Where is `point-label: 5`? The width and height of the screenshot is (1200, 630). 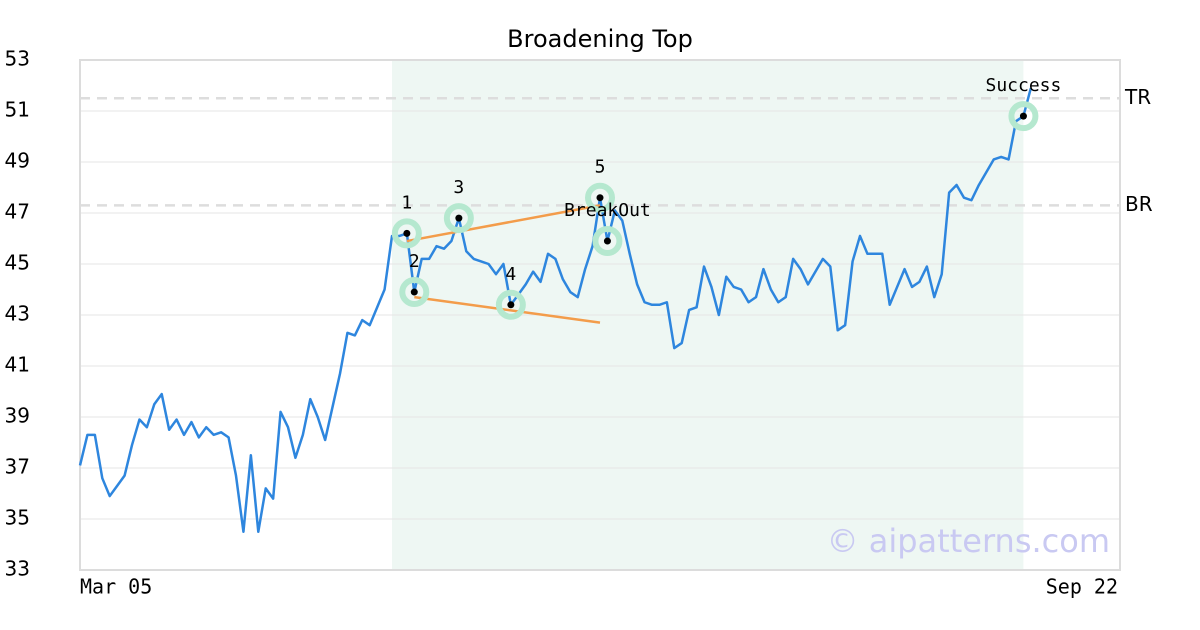 point-label: 5 is located at coordinates (600, 167).